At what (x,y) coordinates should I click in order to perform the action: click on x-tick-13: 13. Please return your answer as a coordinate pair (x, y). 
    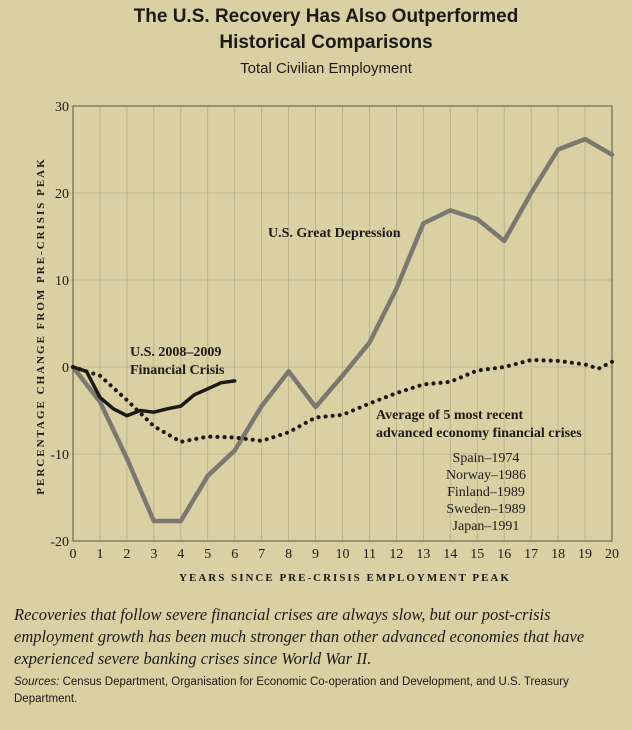
    Looking at the image, I should click on (423, 554).